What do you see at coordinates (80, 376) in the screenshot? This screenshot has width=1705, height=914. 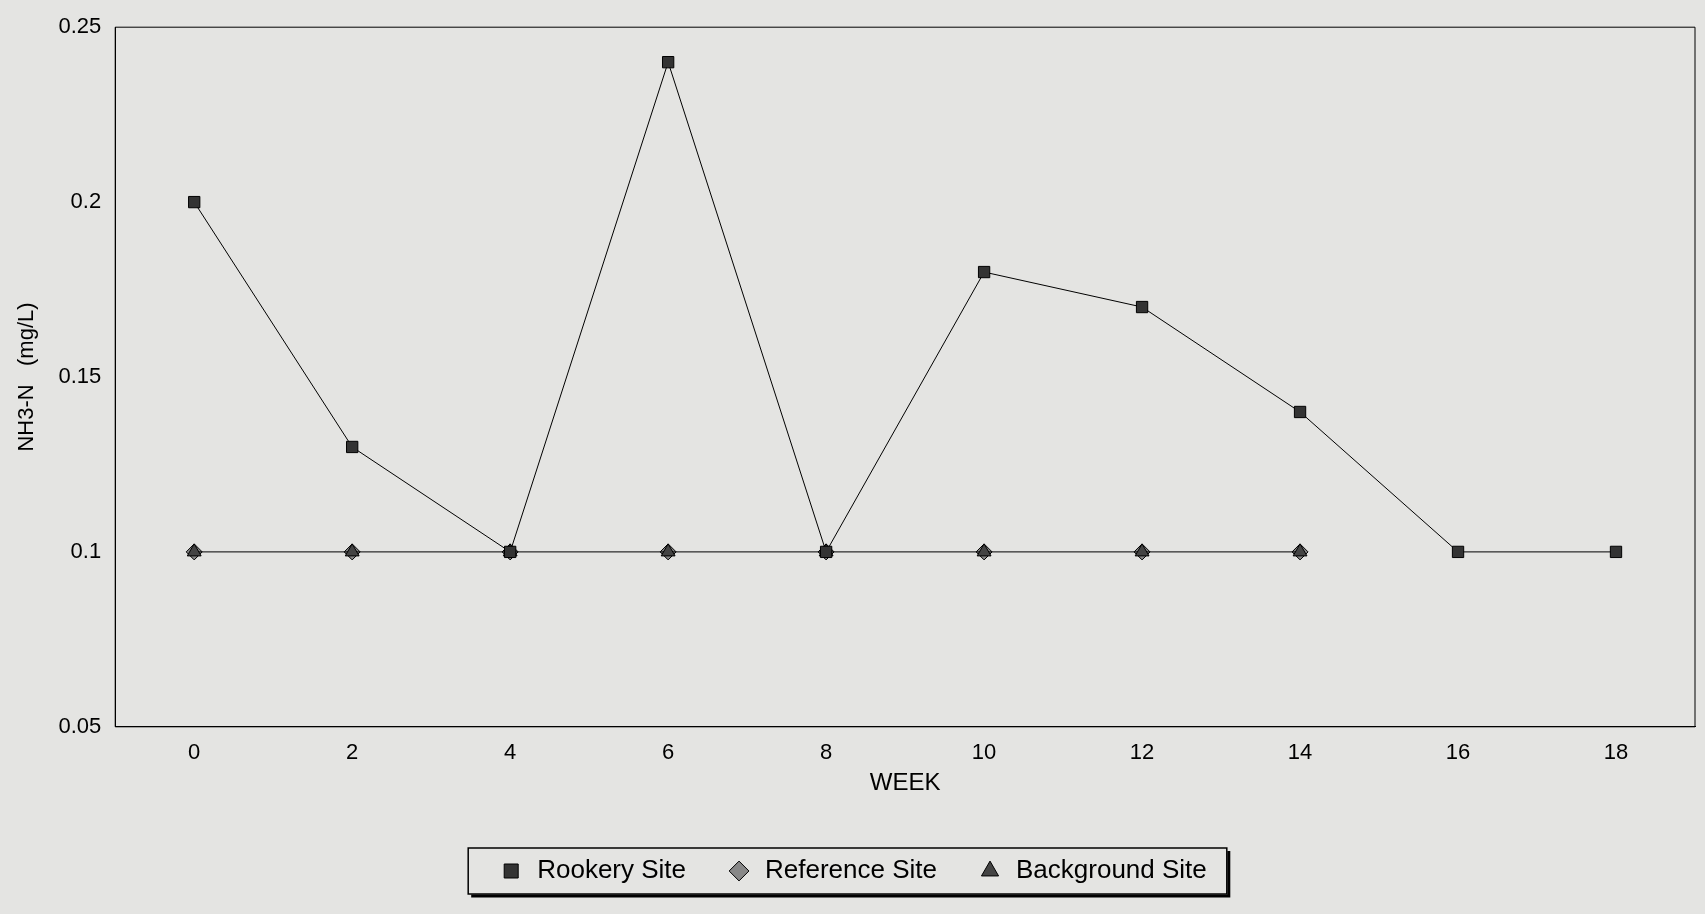 I see `y-tick-label: 0.15` at bounding box center [80, 376].